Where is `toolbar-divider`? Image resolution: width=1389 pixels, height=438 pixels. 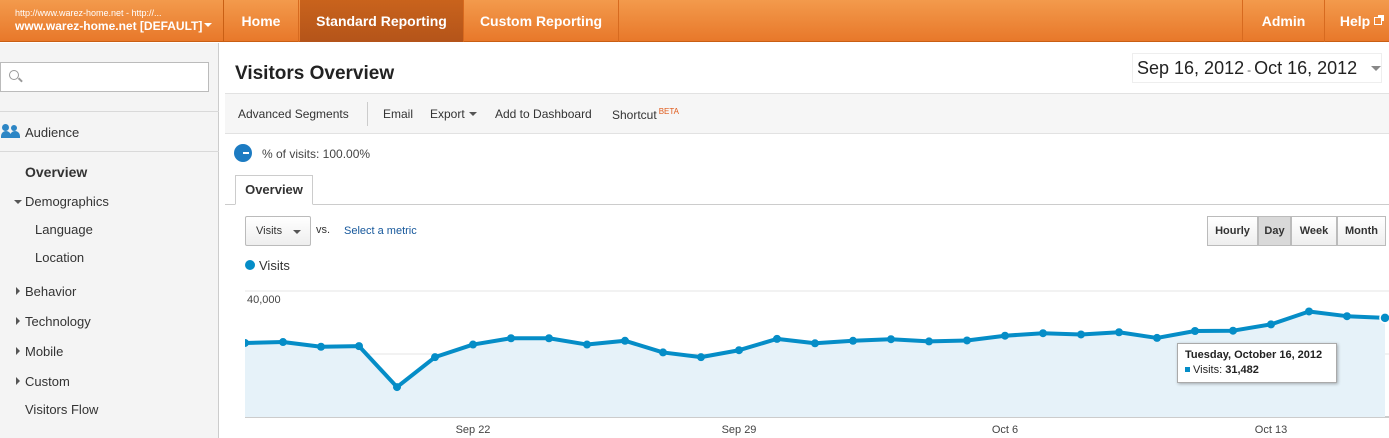
toolbar-divider is located at coordinates (367, 114).